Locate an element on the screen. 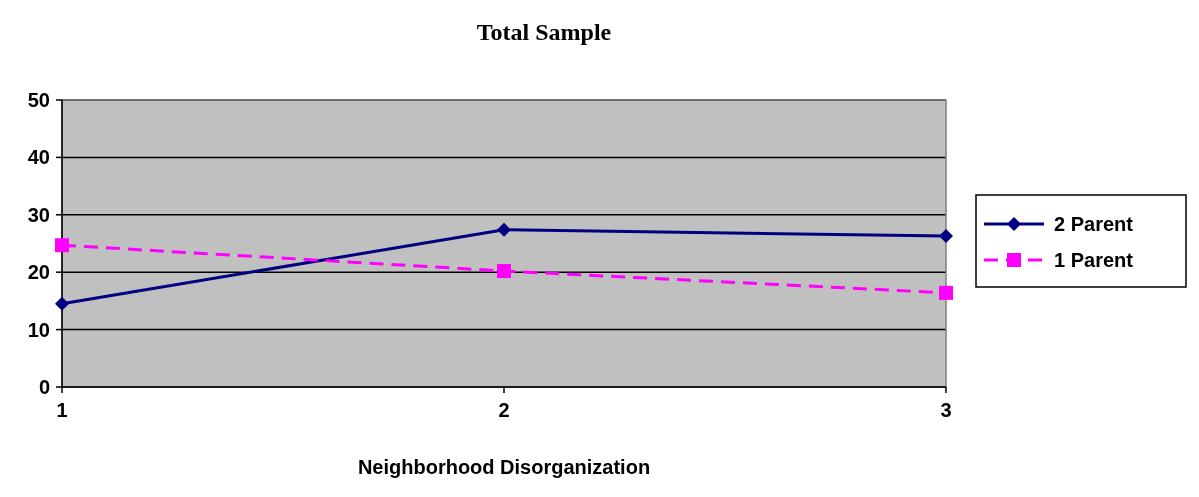 Image resolution: width=1199 pixels, height=497 pixels. y-tick-label: 40 is located at coordinates (38, 157).